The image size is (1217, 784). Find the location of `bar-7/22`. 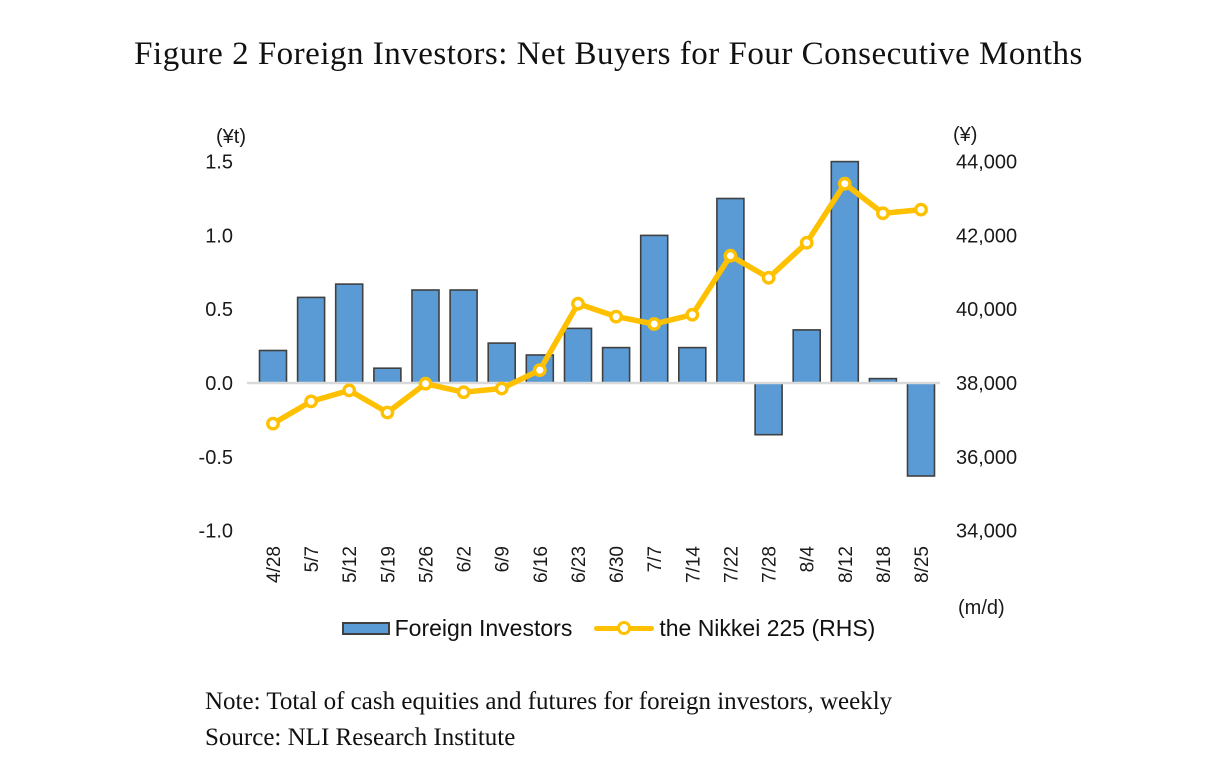

bar-7/22 is located at coordinates (730, 290).